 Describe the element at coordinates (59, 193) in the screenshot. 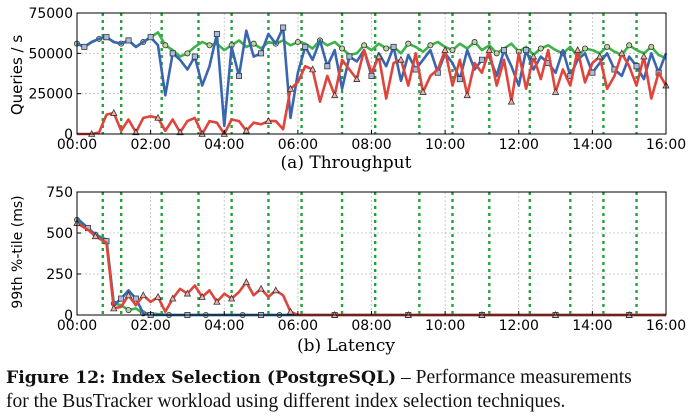

I see `latency-ytick-label: 750` at that location.